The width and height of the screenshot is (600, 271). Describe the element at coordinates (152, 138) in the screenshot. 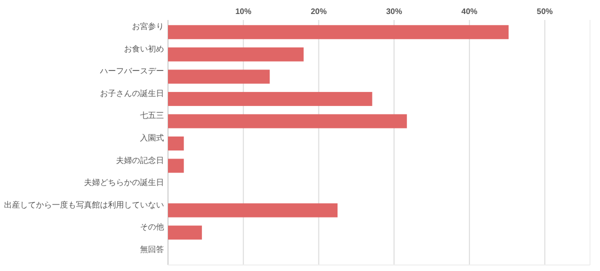

I see `y-tick-label: 入園式` at that location.